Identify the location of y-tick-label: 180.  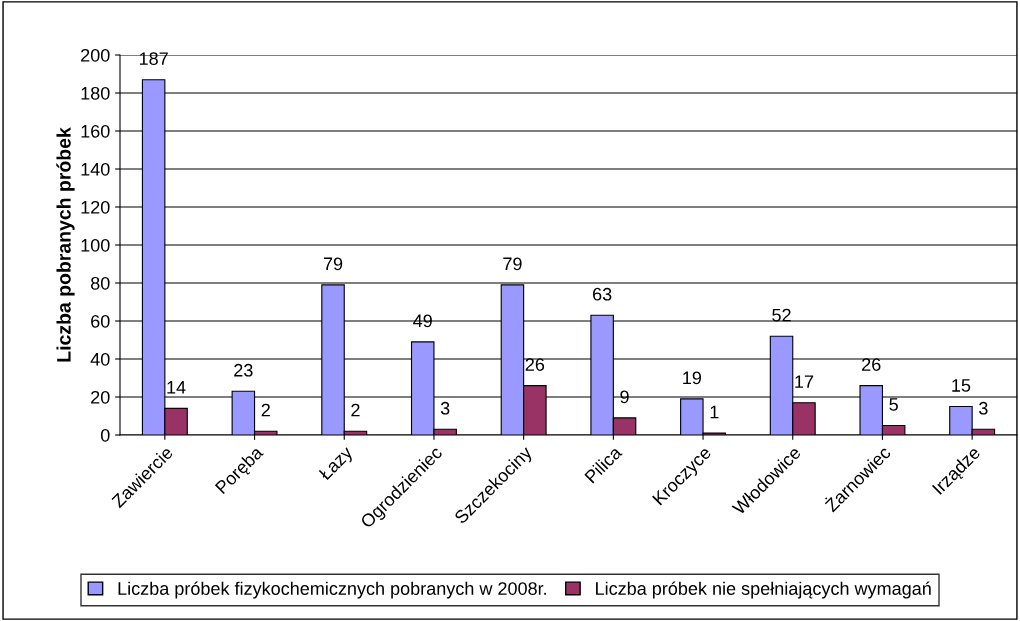
(95, 93).